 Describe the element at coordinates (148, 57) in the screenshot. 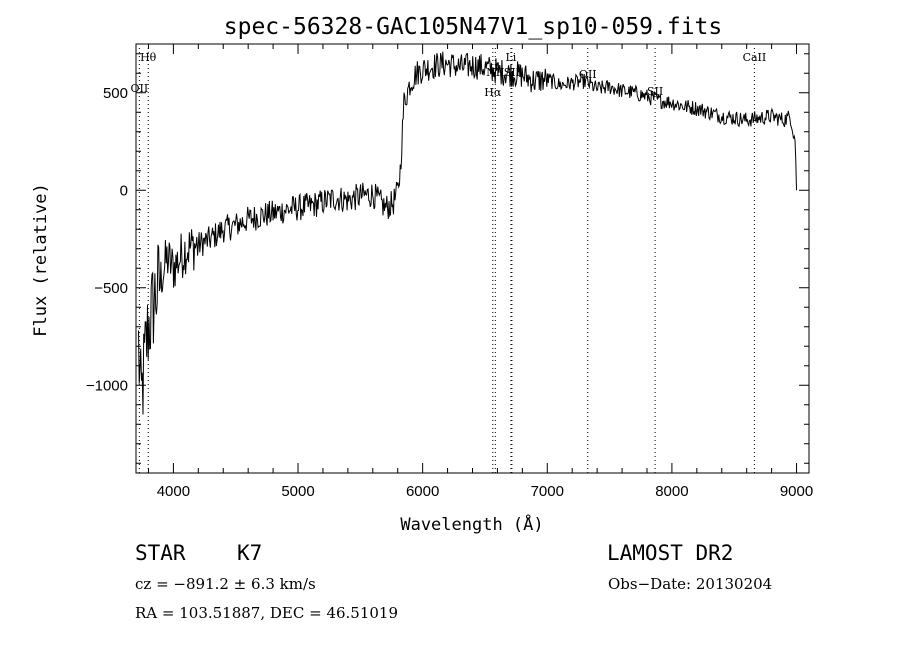

I see `spectral-line-label: Hθ` at that location.